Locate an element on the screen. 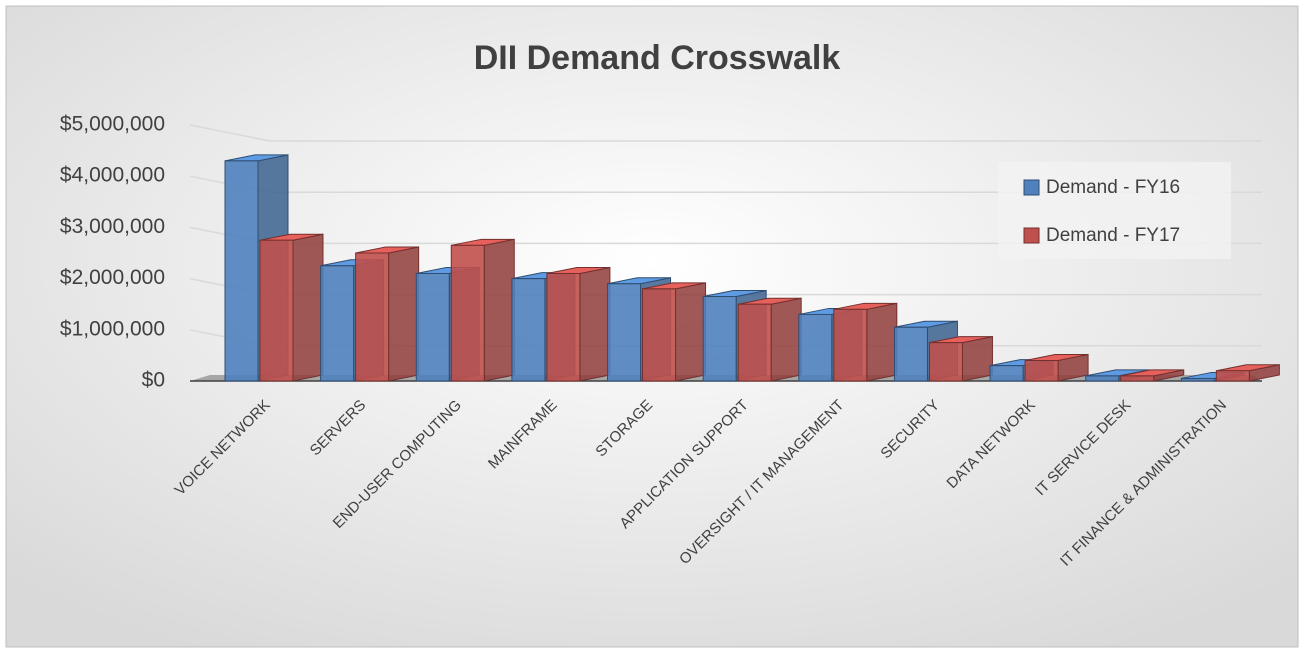 This screenshot has height=653, width=1304. y-tick-label: $2,000,000 is located at coordinates (112, 277).